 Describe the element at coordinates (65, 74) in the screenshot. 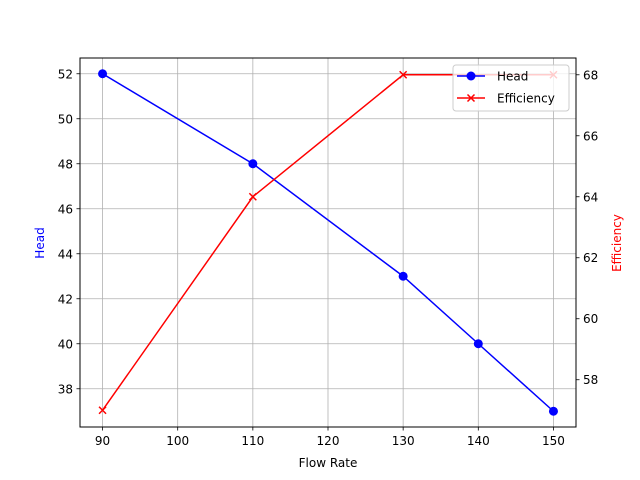

I see `left-tick-label: 52` at that location.